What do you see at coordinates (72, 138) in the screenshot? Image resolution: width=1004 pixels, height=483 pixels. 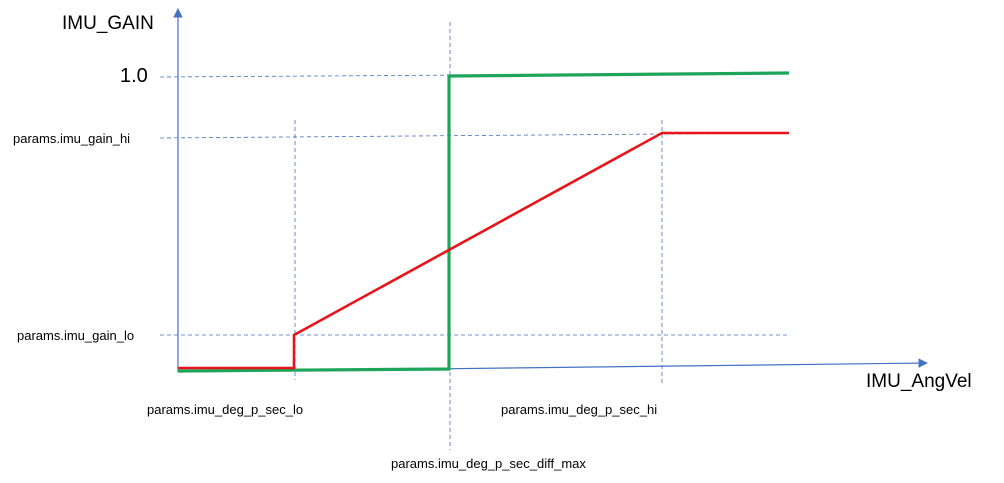 I see `y-tick-gain-hi: params.imu_gain_hi` at bounding box center [72, 138].